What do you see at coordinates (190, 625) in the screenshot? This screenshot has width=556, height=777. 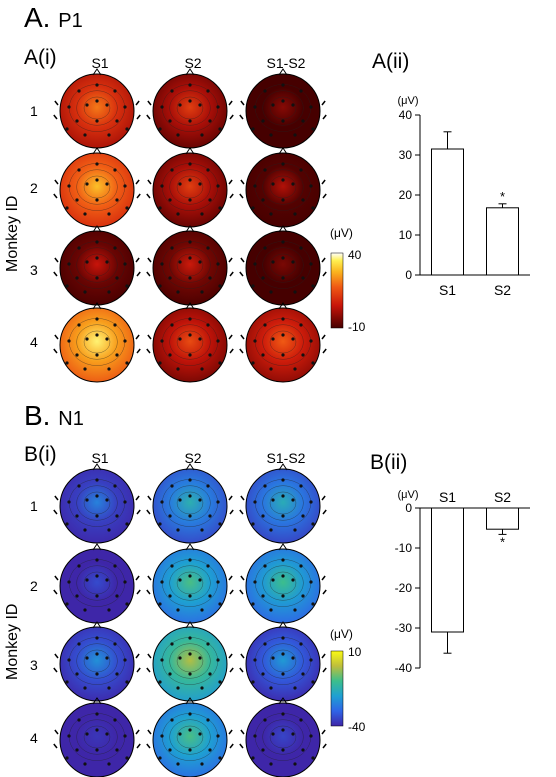 I see `panel-b-topomap-r3-c2-nose` at bounding box center [190, 625].